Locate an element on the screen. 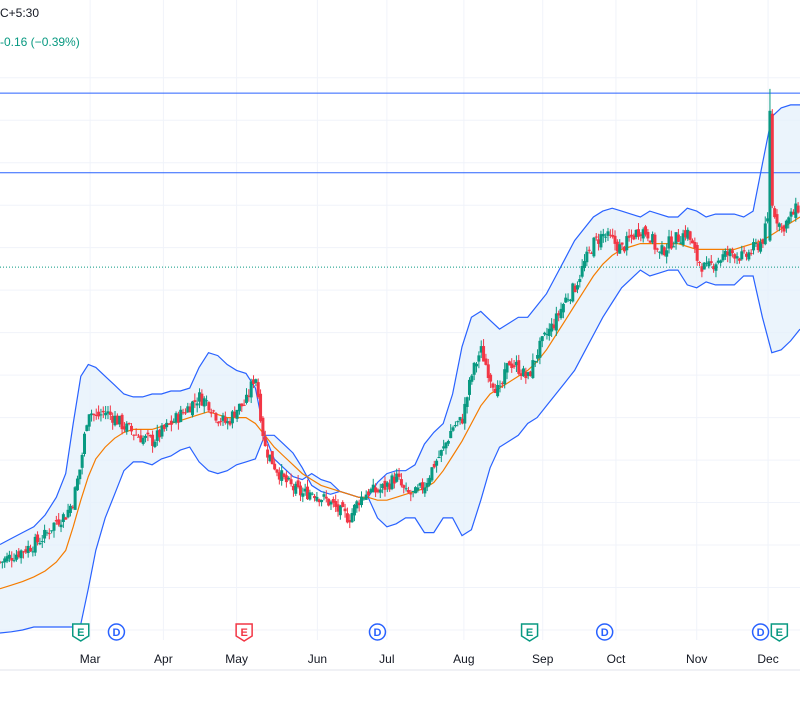  timezone-label: C+5:30 is located at coordinates (20, 13).